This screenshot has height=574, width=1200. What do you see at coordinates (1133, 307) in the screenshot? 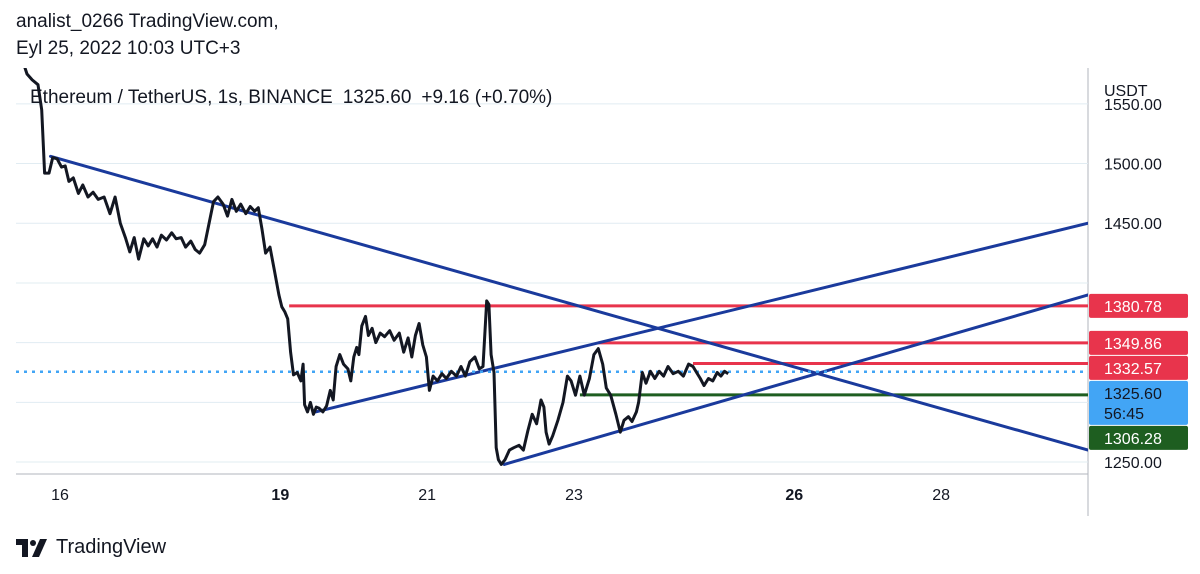
I see `price-label-text: 1380.78` at bounding box center [1133, 307].